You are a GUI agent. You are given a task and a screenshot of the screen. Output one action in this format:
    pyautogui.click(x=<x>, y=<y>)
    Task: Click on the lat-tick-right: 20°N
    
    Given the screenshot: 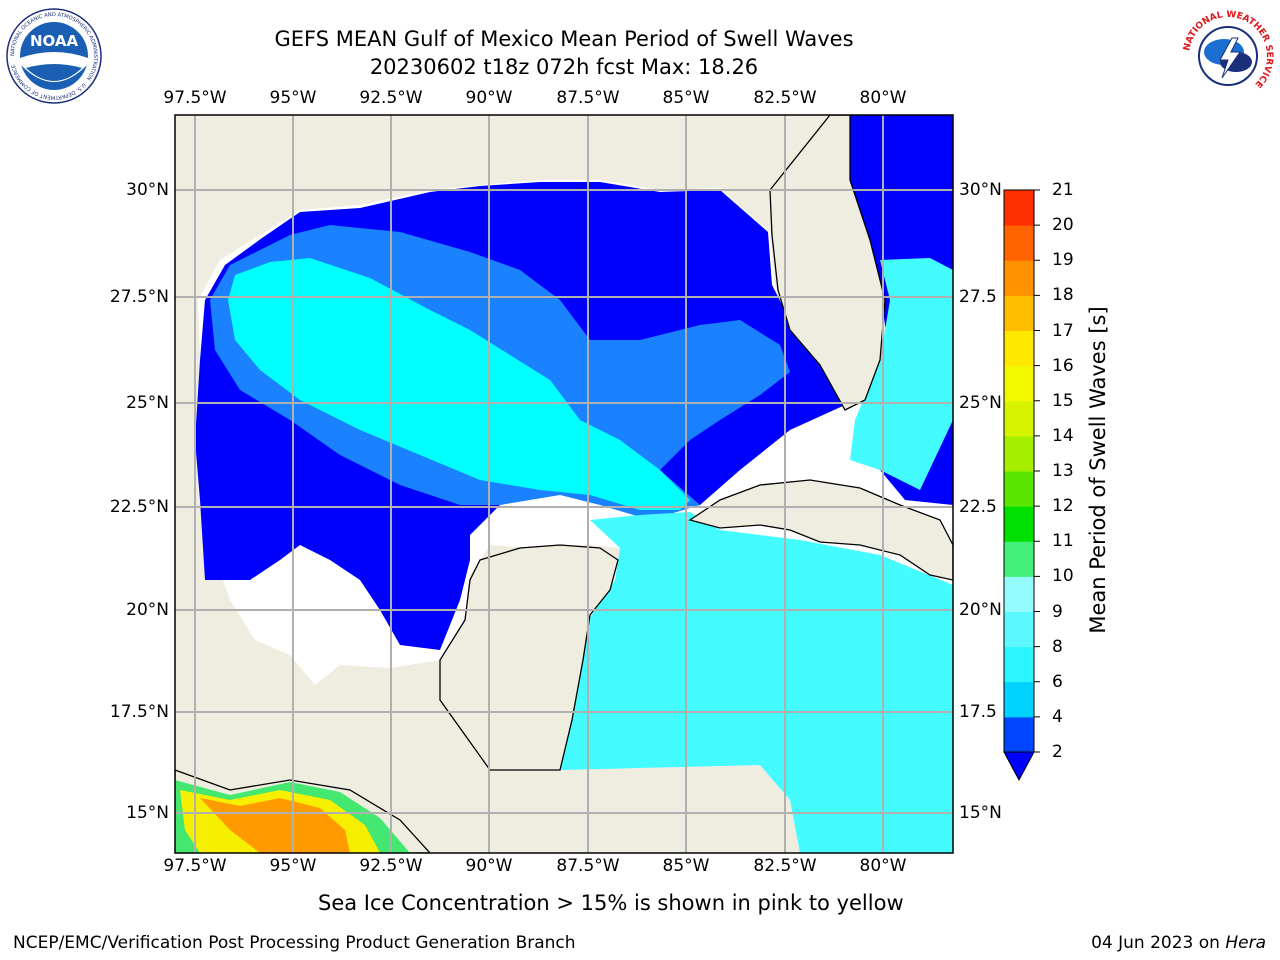 What is the action you would take?
    pyautogui.click(x=980, y=610)
    